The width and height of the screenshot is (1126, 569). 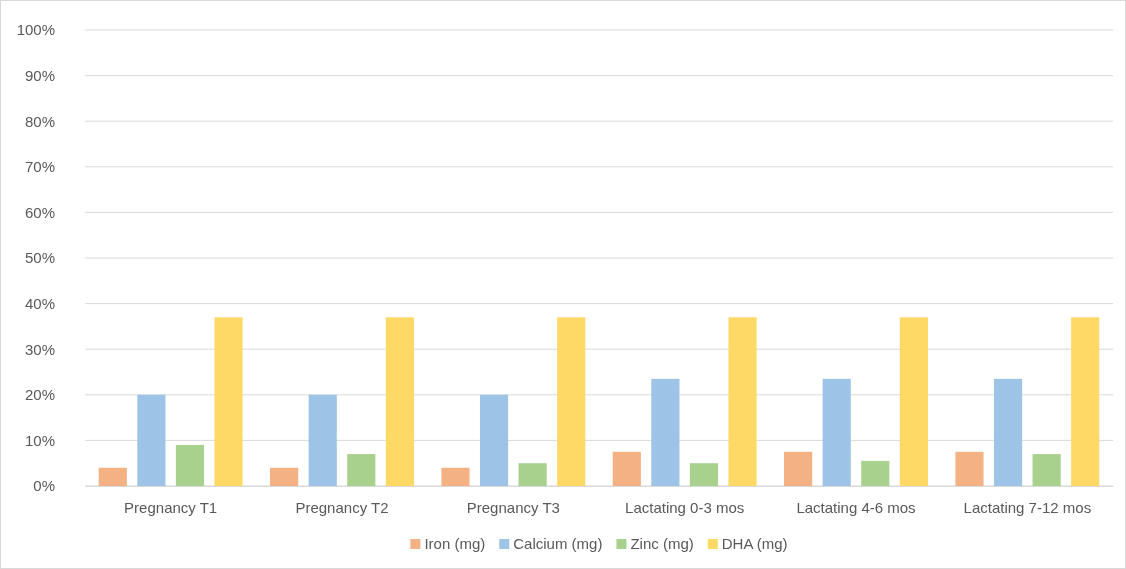 What do you see at coordinates (44, 486) in the screenshot?
I see `y-tick-label: 0%` at bounding box center [44, 486].